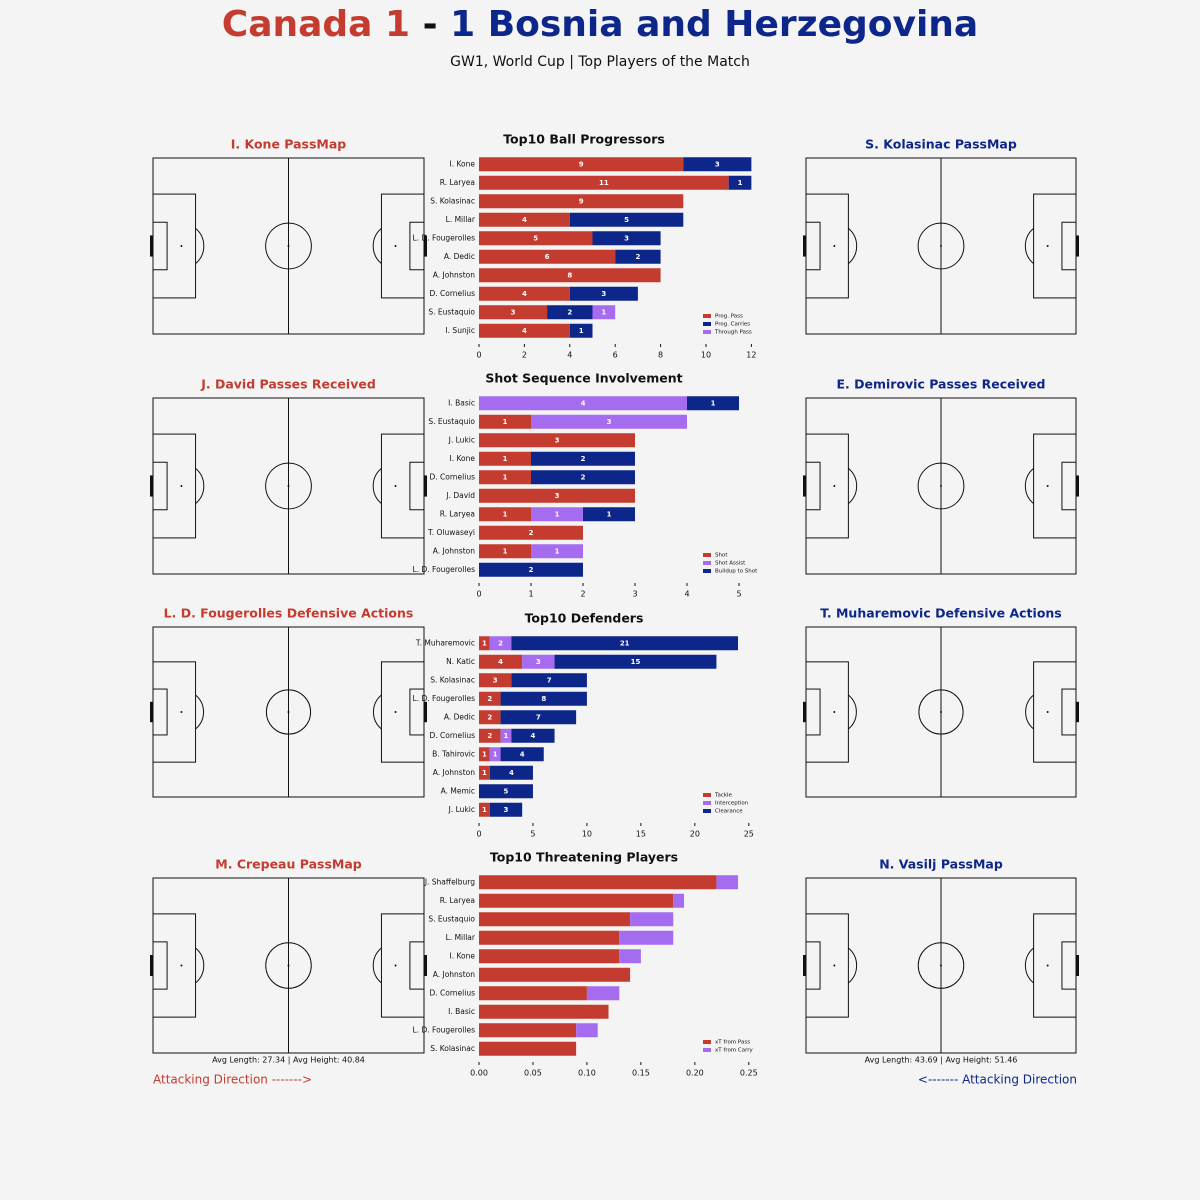  Describe the element at coordinates (615, 355) in the screenshot. I see `x-tick-label: 6` at that location.